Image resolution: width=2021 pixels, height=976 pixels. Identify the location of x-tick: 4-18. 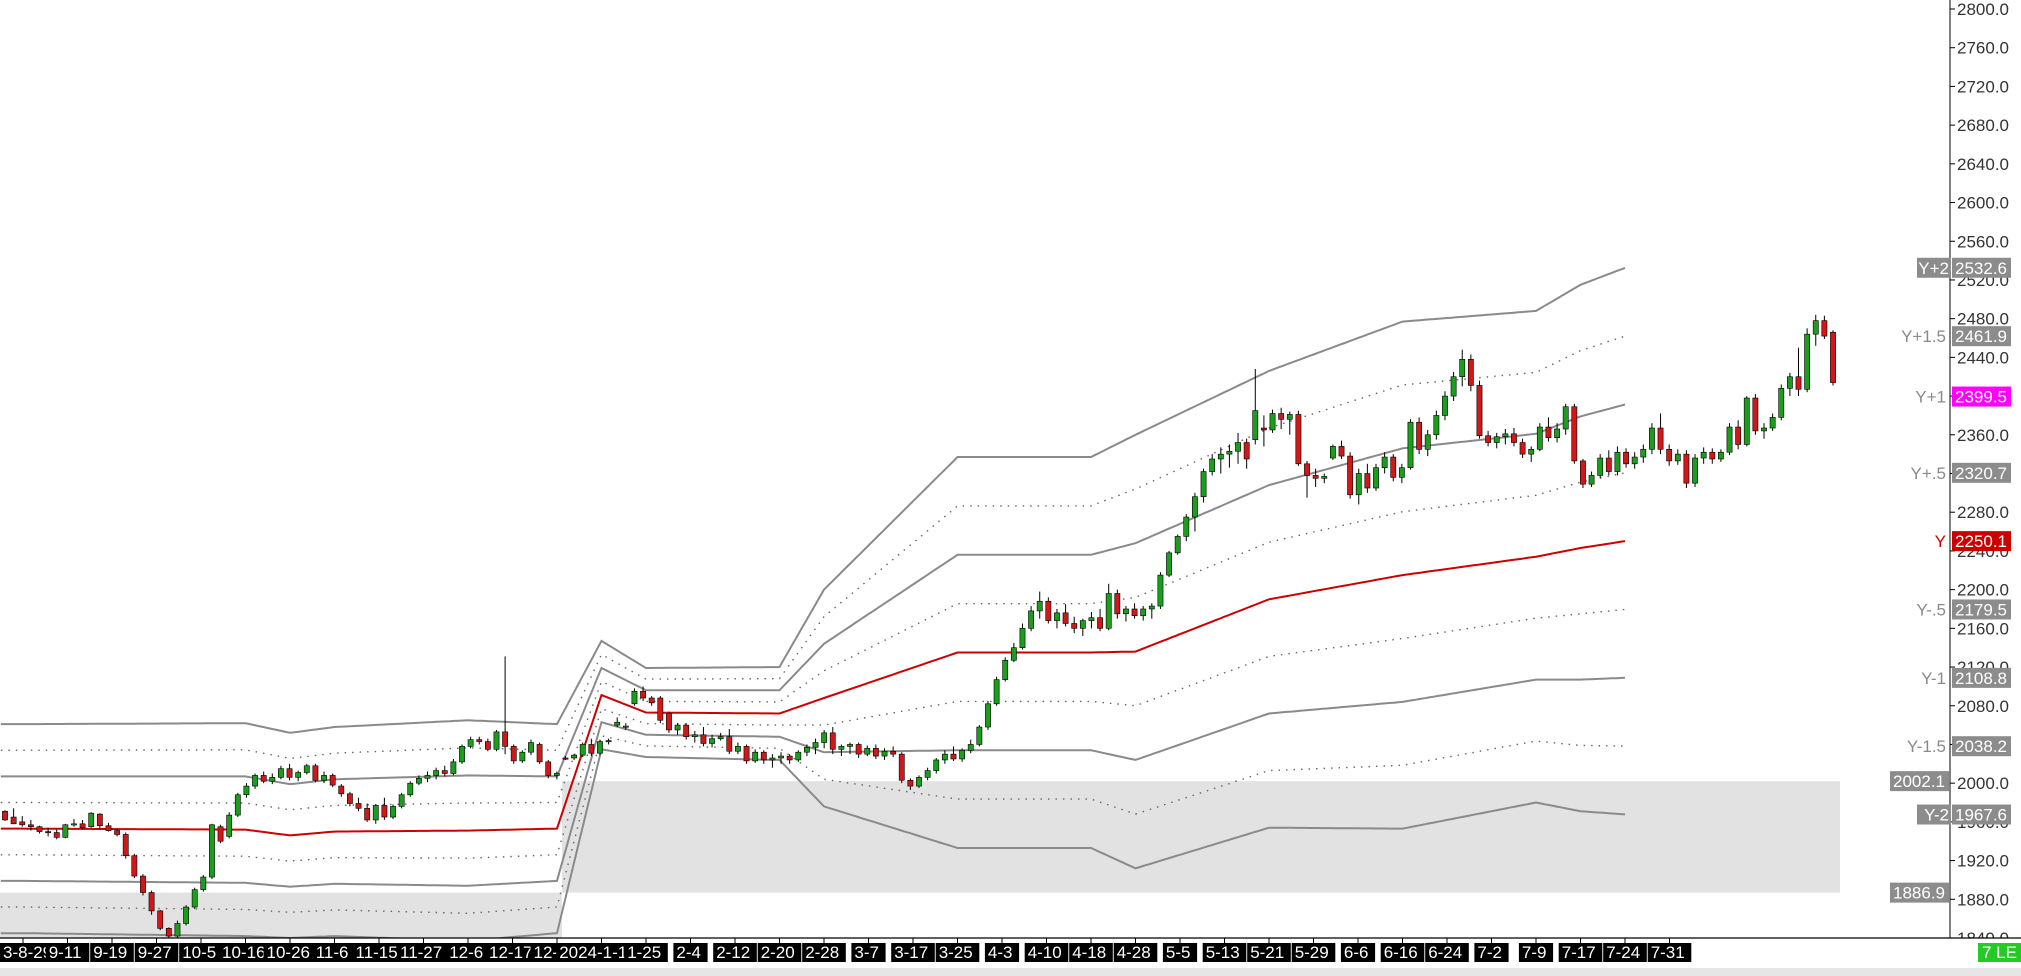
(1091, 950).